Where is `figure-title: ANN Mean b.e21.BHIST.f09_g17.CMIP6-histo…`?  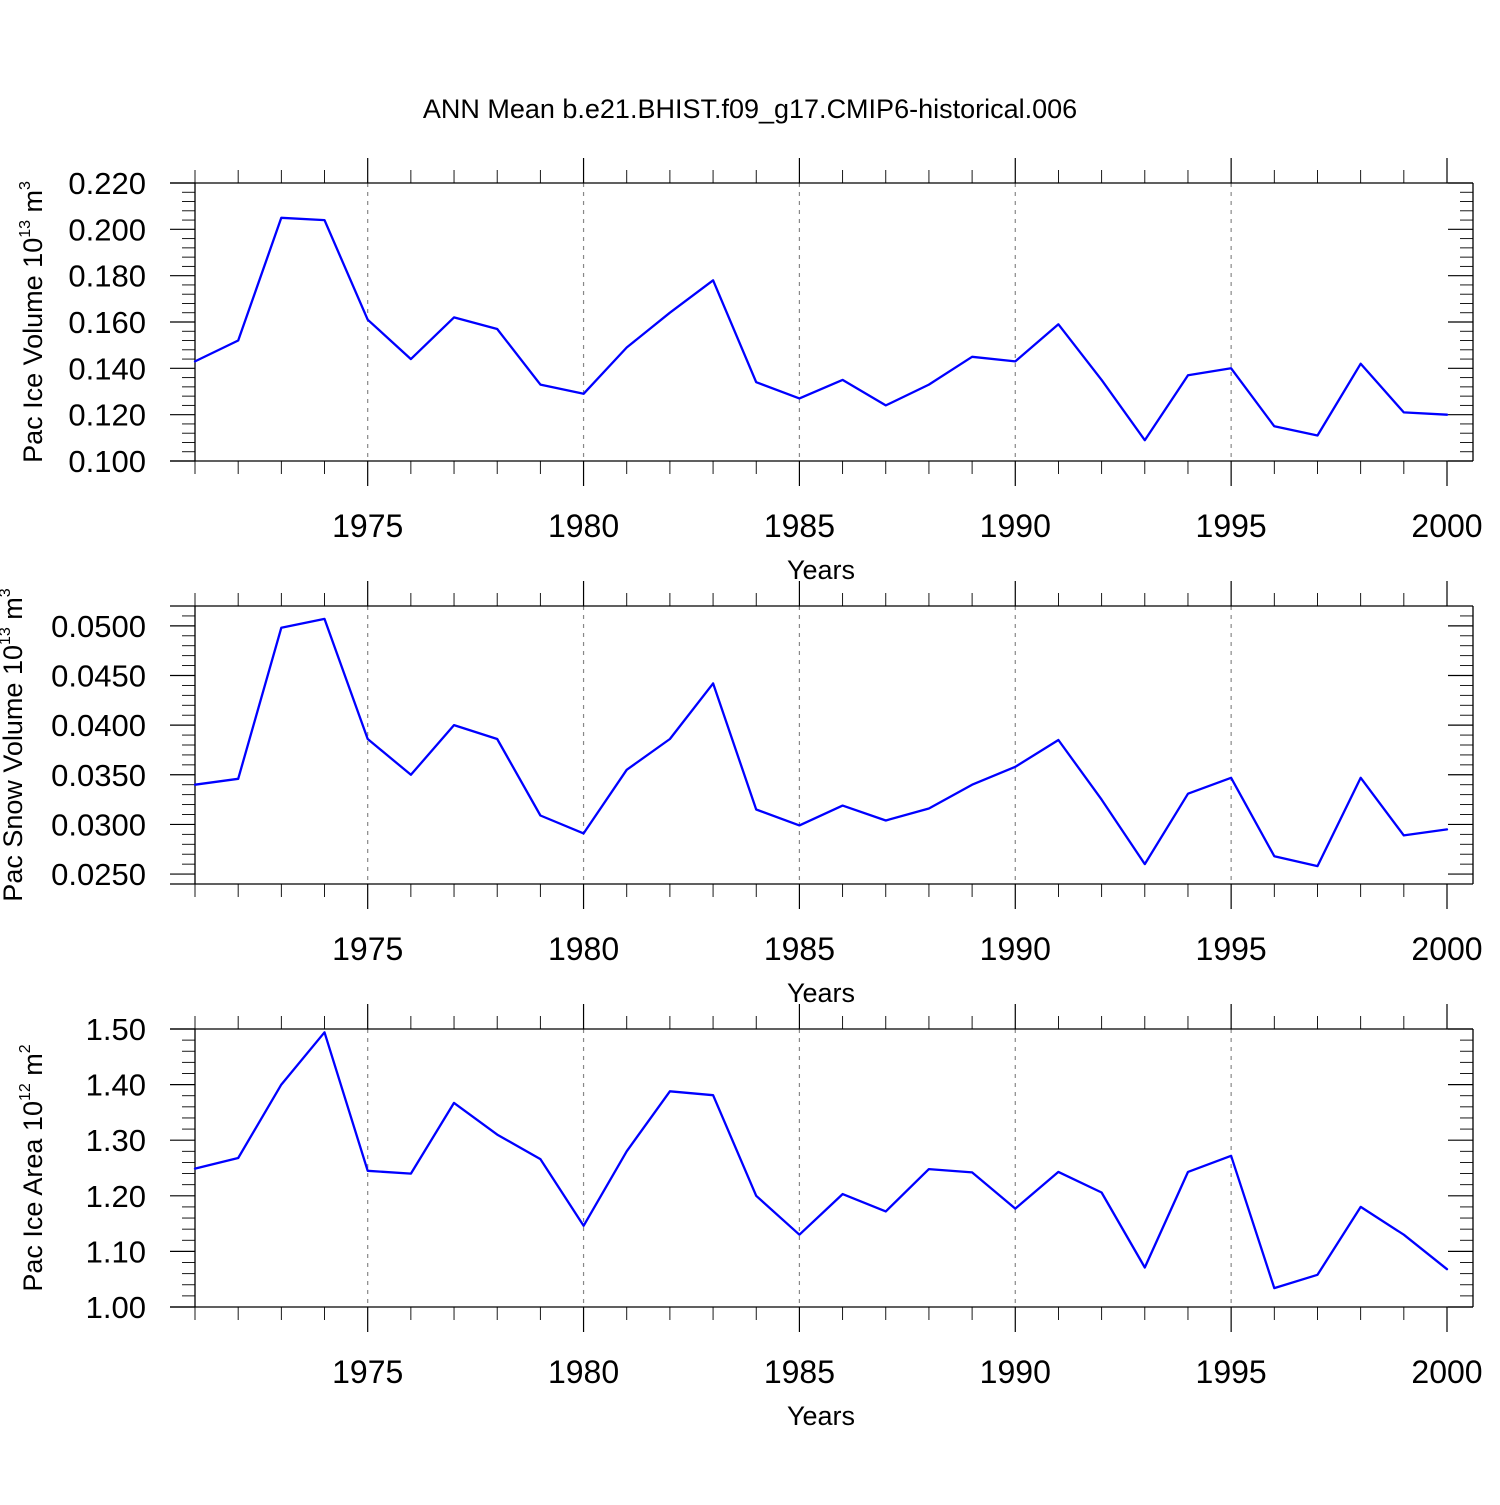 figure-title: ANN Mean b.e21.BHIST.f09_g17.CMIP6-histo… is located at coordinates (750, 109).